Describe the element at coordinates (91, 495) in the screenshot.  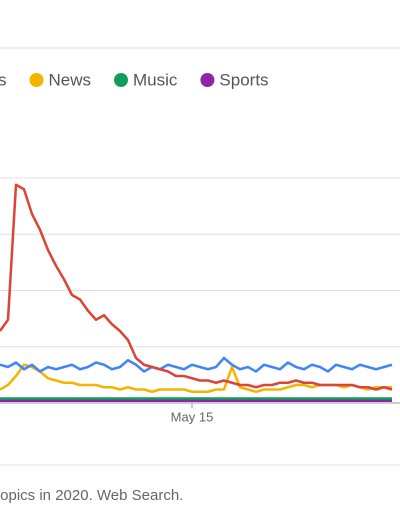
I see `footer: topics in 2020. Web Search.` at that location.